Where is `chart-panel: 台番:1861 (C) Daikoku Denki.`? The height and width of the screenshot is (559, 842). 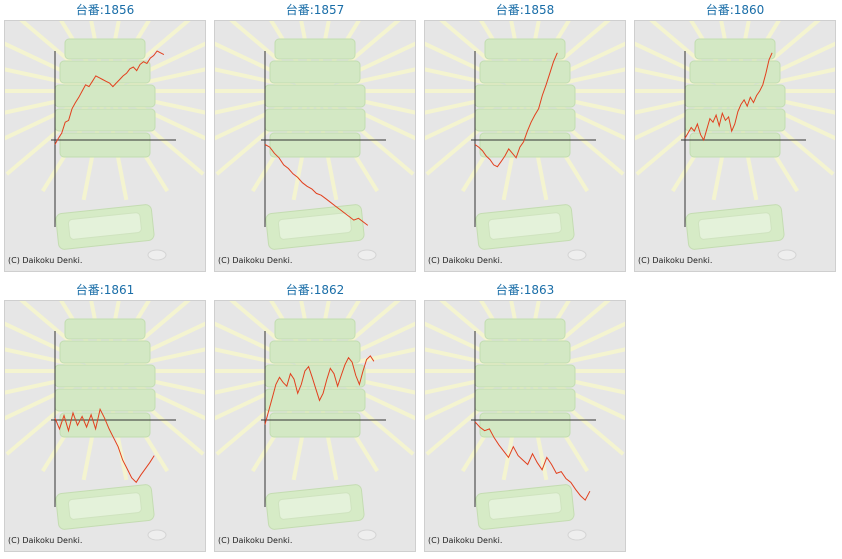
chart-panel: 台番:1861 (C) Daikoku Denki. is located at coordinates (105, 418).